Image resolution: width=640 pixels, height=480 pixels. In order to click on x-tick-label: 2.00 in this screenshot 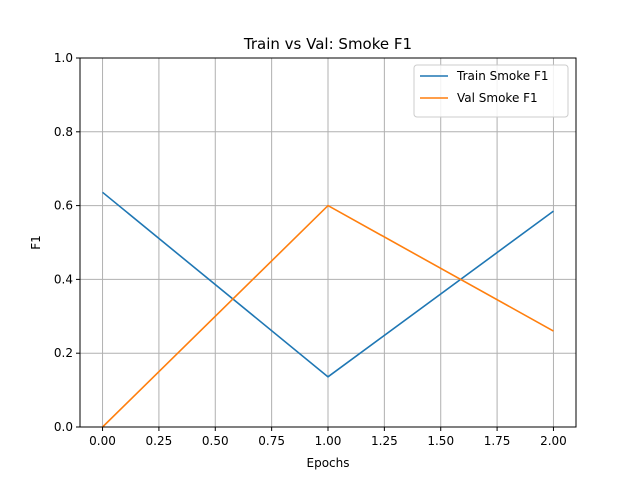, I will do `click(553, 441)`.